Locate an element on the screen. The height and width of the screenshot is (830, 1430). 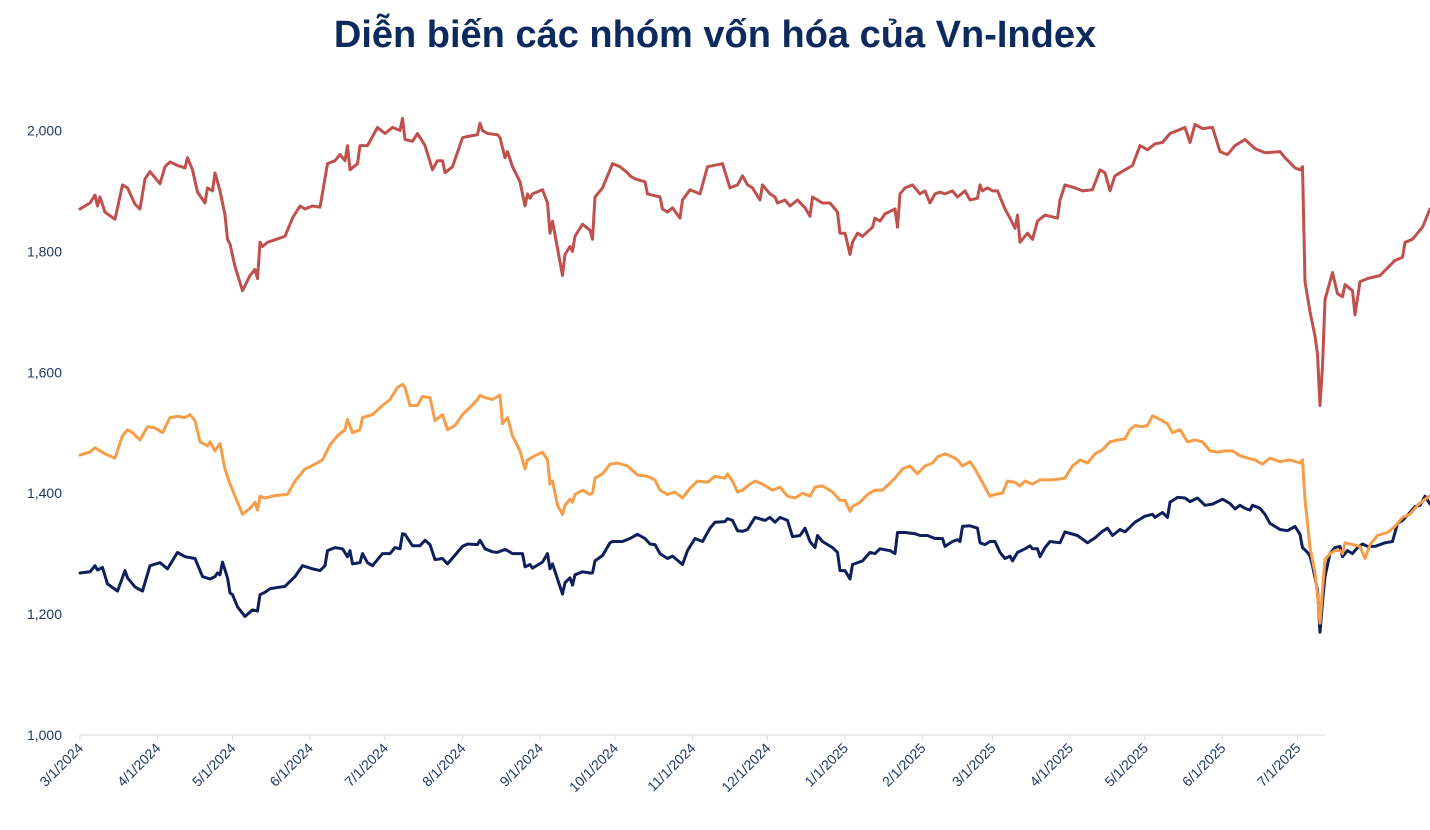
x-tick-label: 2/1/2025 is located at coordinates (904, 765).